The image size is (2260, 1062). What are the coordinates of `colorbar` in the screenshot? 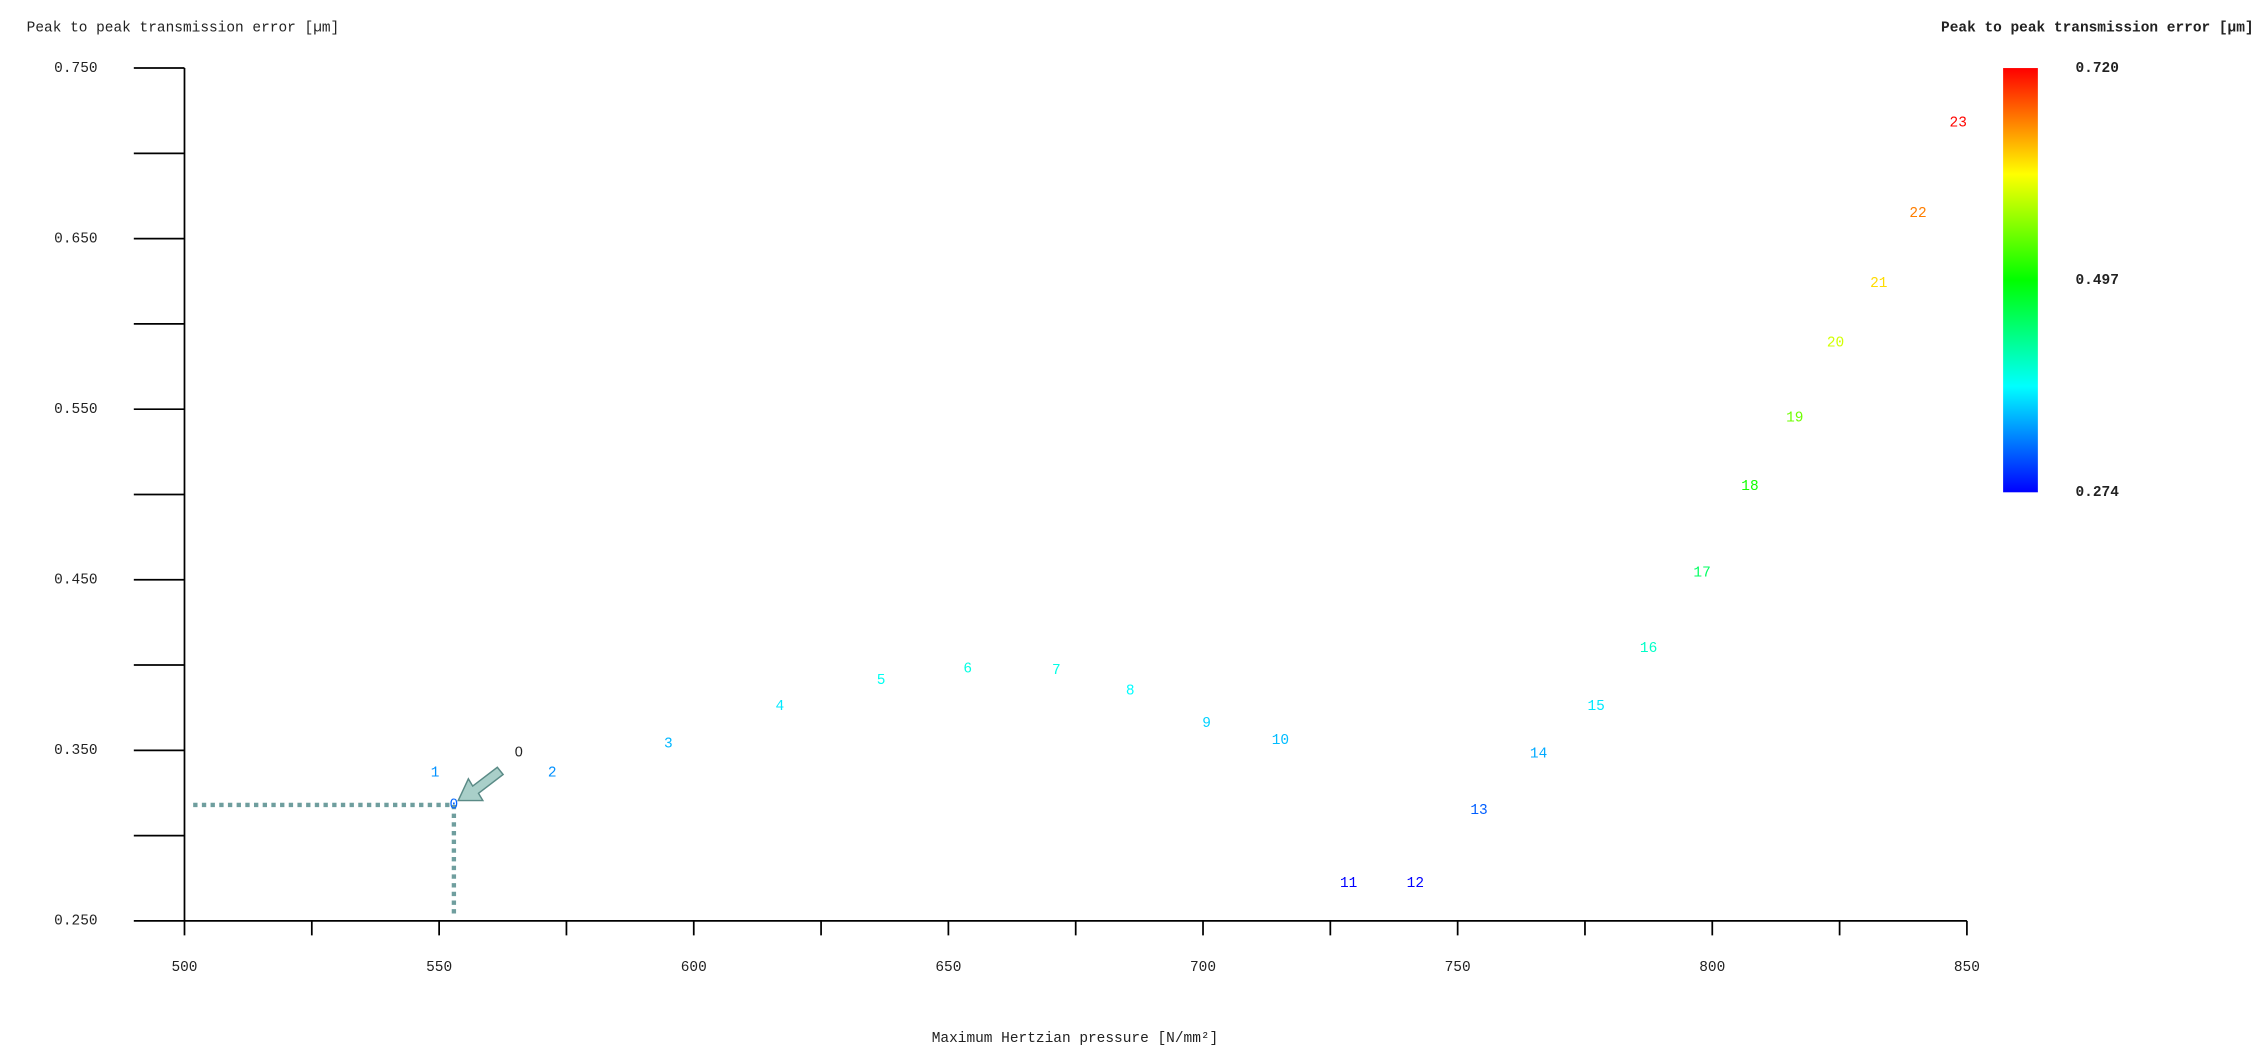 It's located at (2020, 280).